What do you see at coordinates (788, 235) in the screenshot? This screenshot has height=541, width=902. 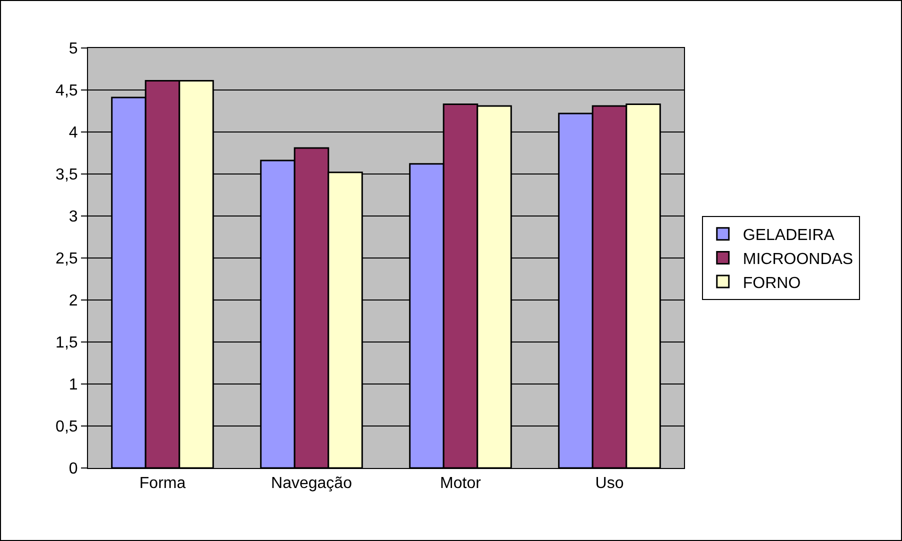 I see `legend-label: GELADEIRA` at bounding box center [788, 235].